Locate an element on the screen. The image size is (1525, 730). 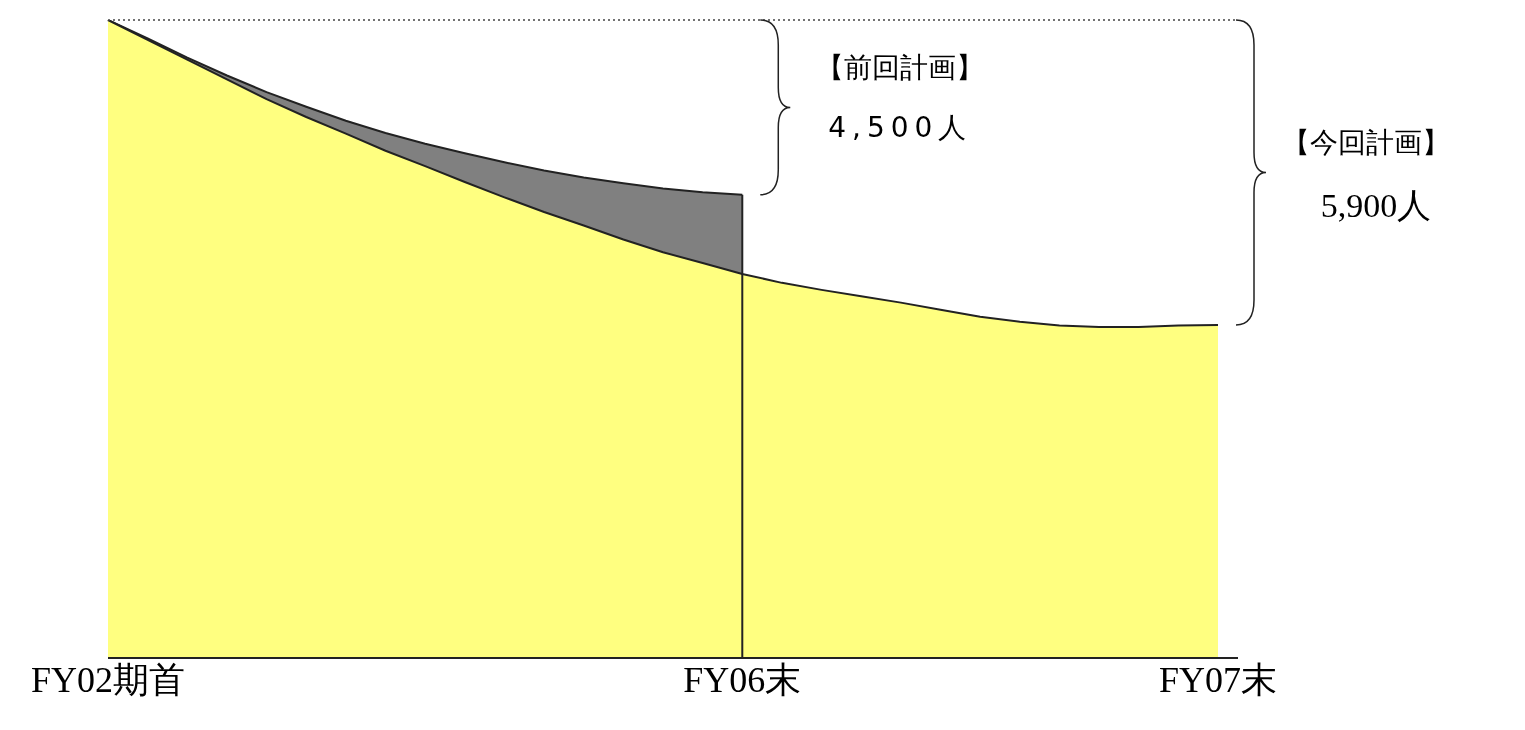
text: 【今回計画】 is located at coordinates (1366, 143).